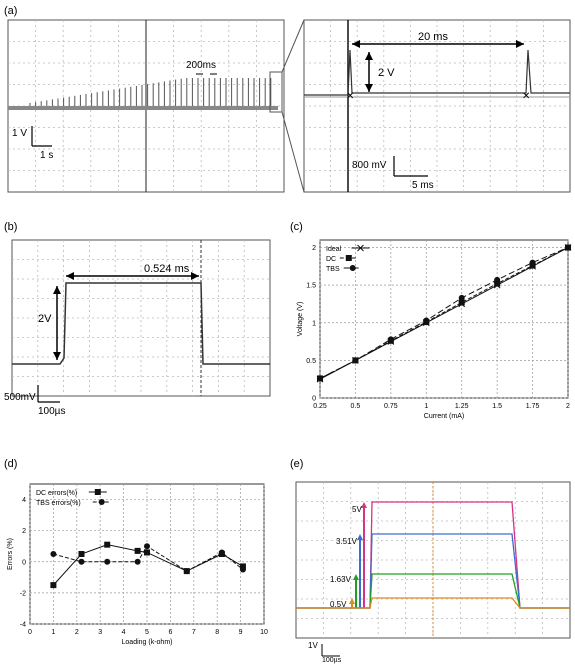 The image size is (575, 664). What do you see at coordinates (10, 464) in the screenshot?
I see `panel-label-d: (d)` at bounding box center [10, 464].